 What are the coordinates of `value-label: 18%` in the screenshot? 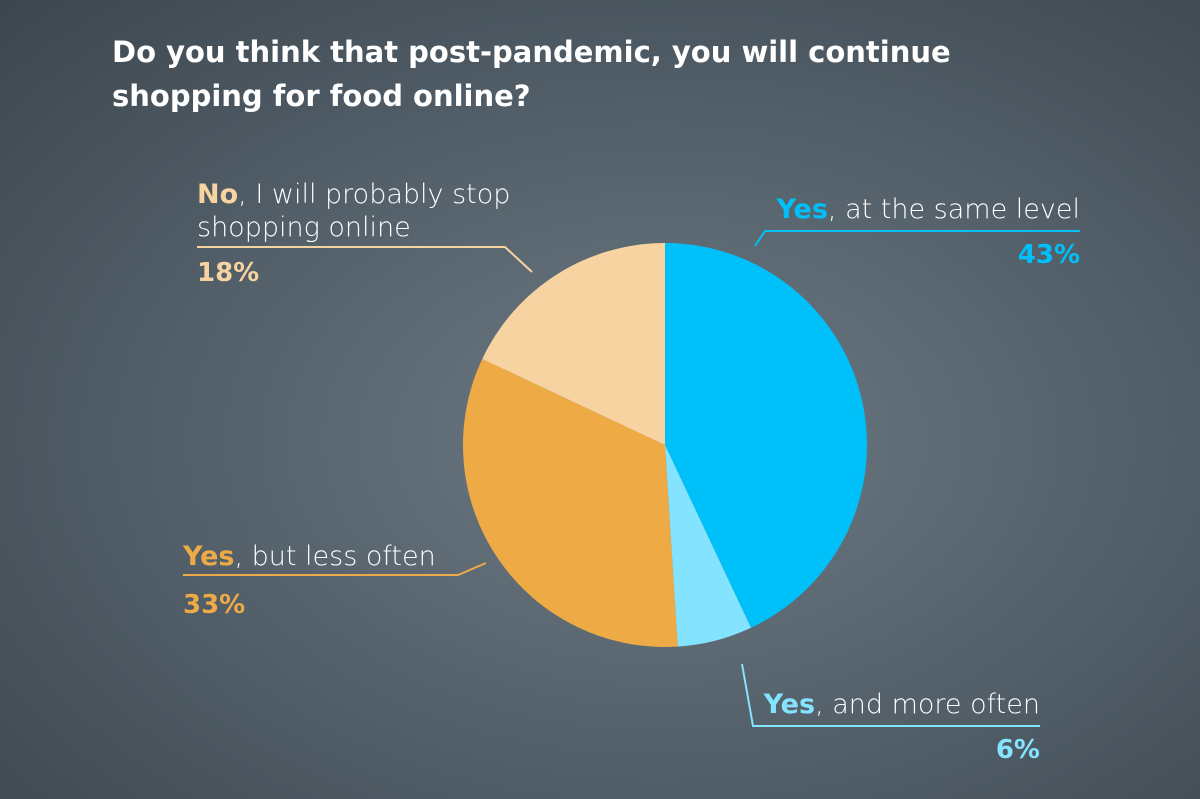 It's located at (228, 273).